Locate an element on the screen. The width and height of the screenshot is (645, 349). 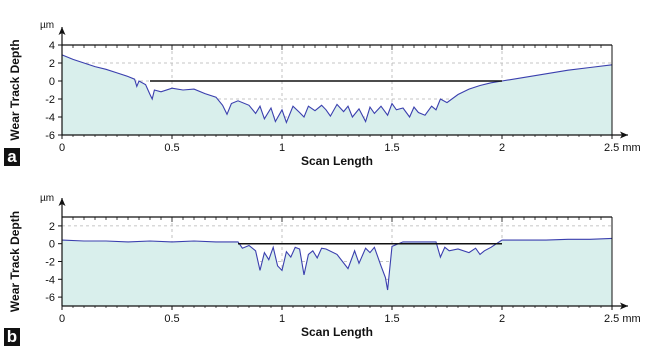
panel-letter: b is located at coordinates (12, 336).